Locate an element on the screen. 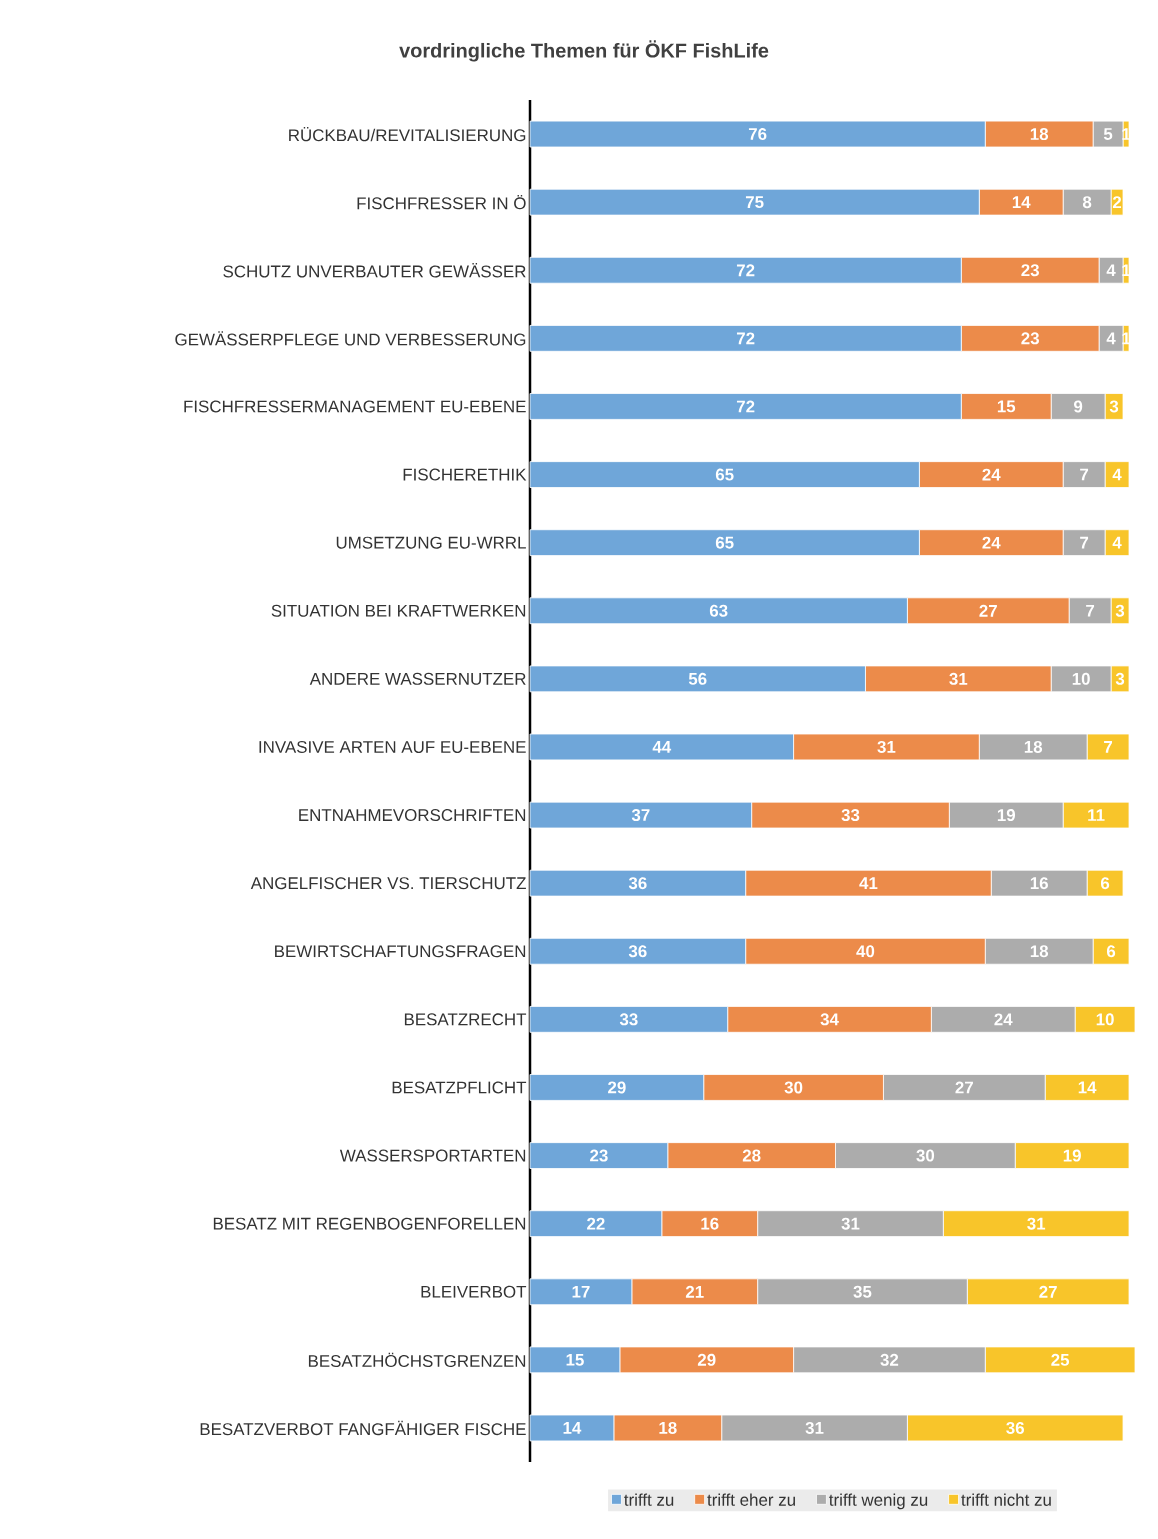 Image resolution: width=1158 pixels, height=1539 pixels. y-tick-label: ANGELFISCHER VS. TIERSCHUTZ is located at coordinates (388, 883).